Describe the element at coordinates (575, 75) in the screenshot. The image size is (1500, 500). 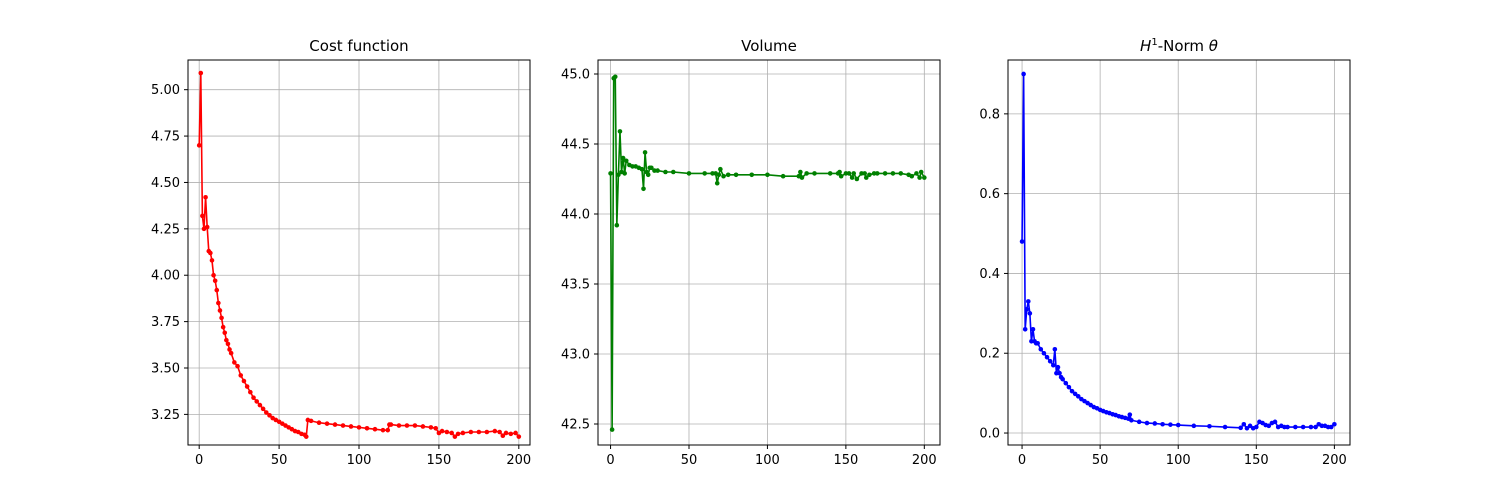
I see `volume-y-tick-label: 45.0` at that location.